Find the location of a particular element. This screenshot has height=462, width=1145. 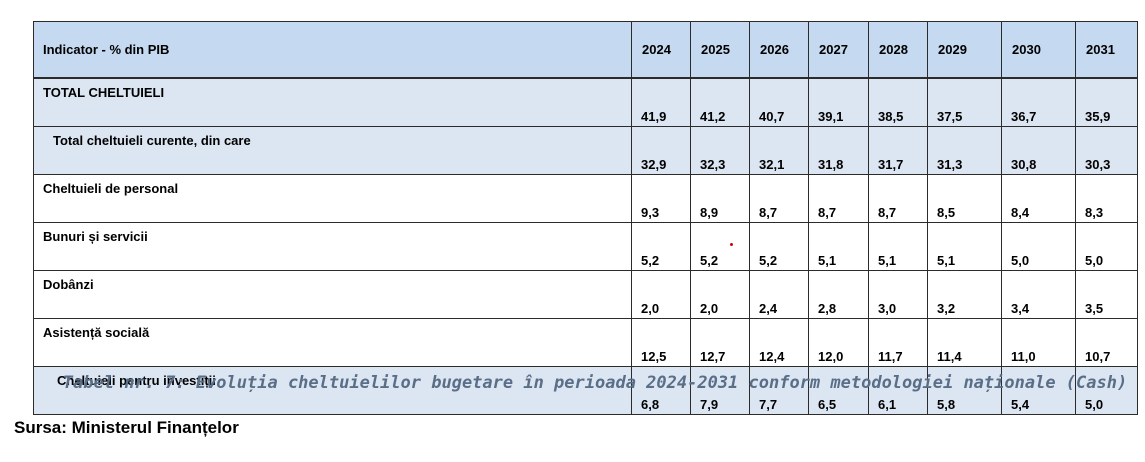

cell-value: 30,3 is located at coordinates (1106, 150).